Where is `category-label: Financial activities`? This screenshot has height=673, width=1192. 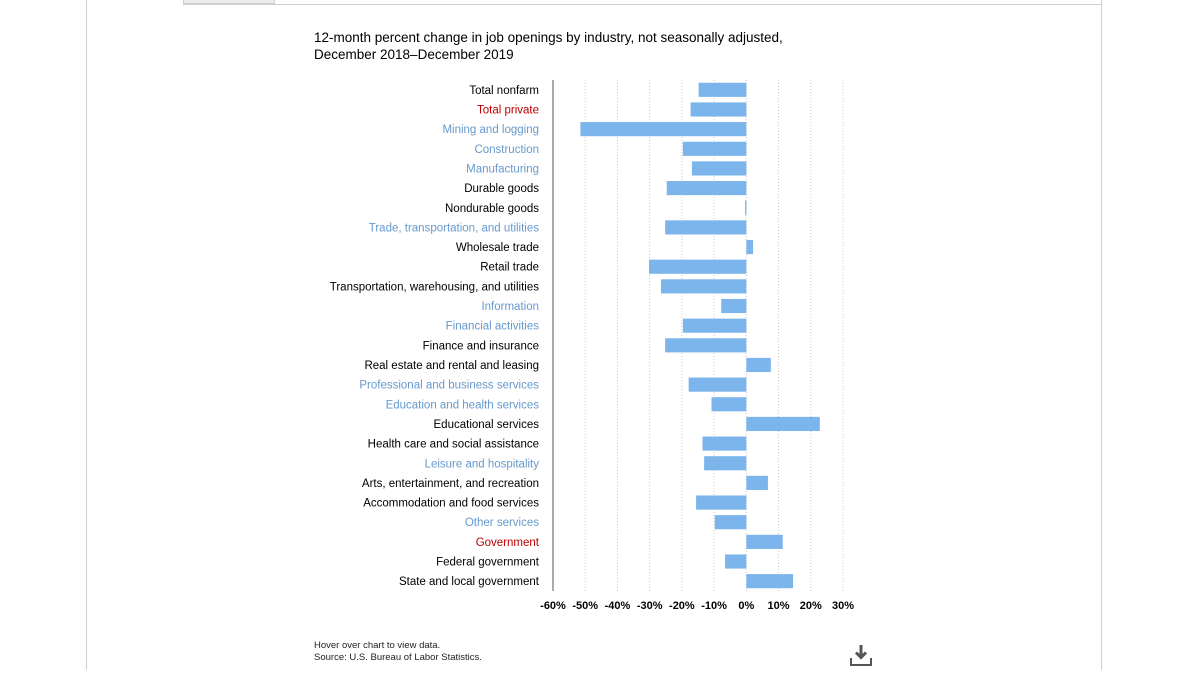 category-label: Financial activities is located at coordinates (493, 327).